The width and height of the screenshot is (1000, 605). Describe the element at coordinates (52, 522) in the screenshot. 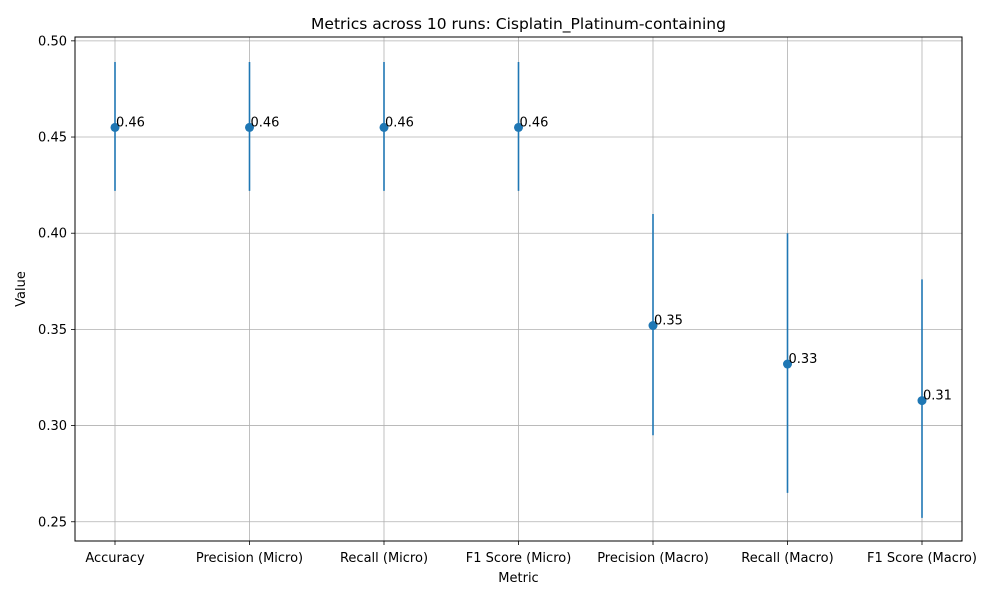

I see `y-tick-label: 0.25` at that location.